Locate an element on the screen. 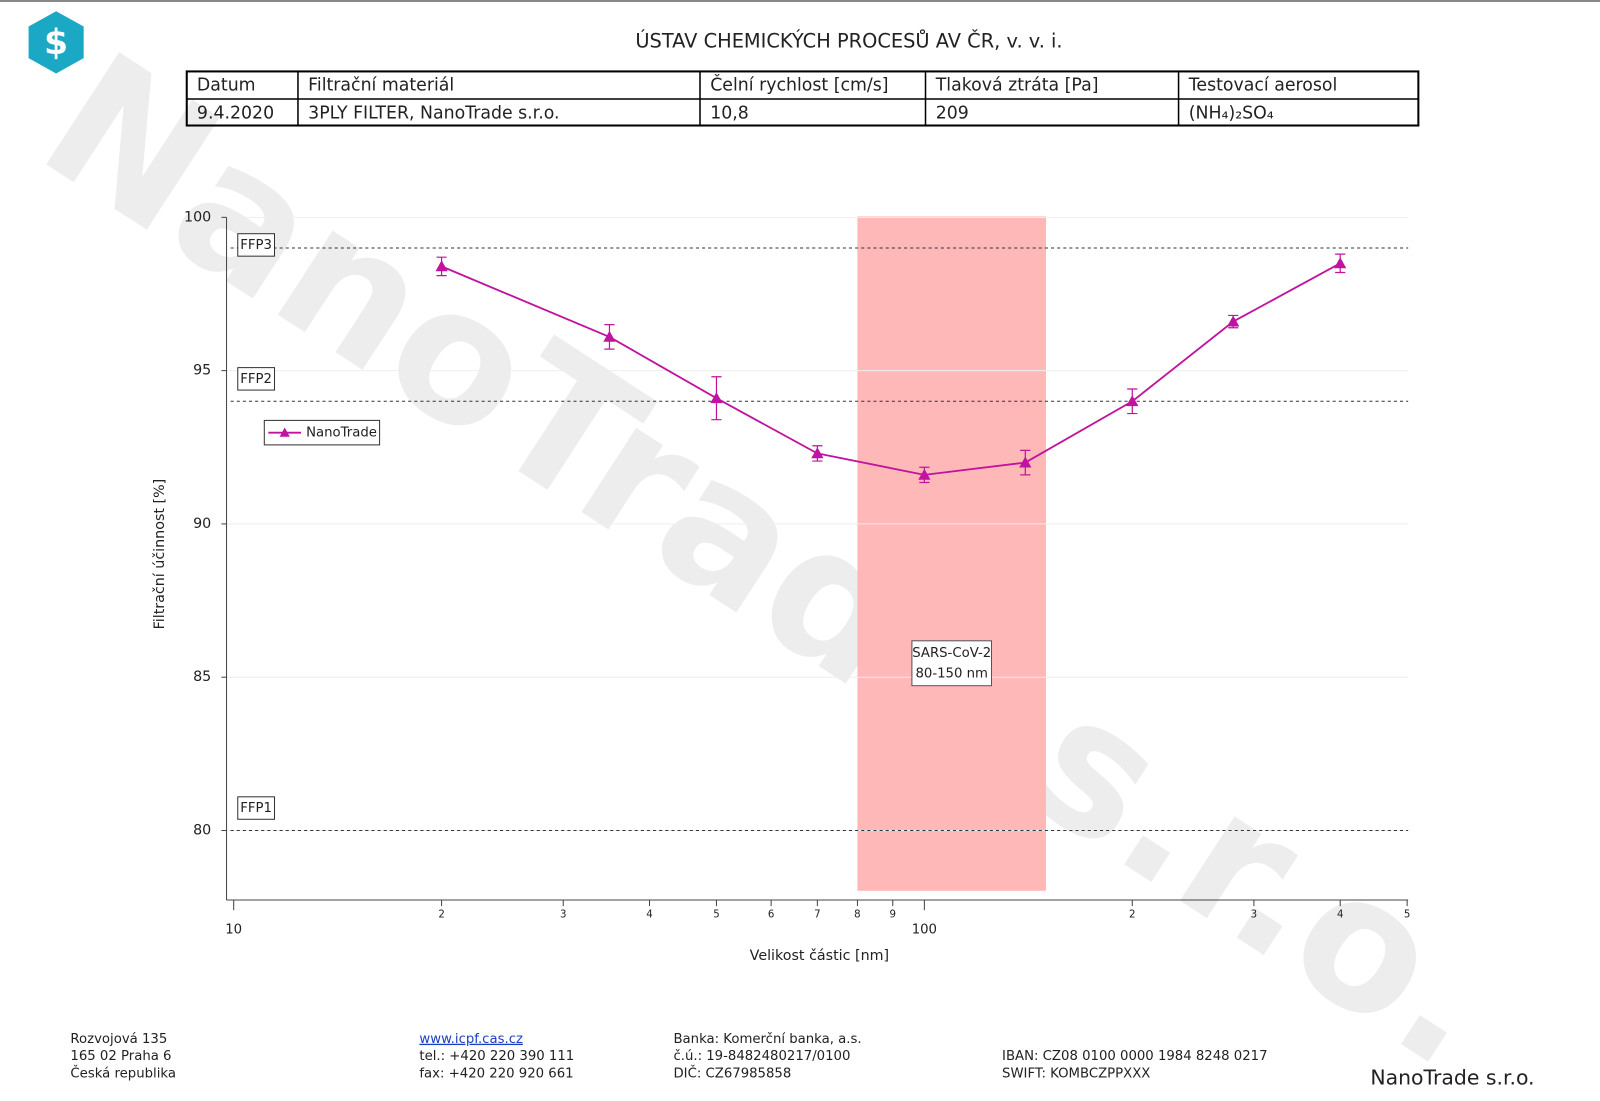 The width and height of the screenshot is (1600, 1101). table-header: Tlaková ztráta [Pa] is located at coordinates (1017, 86).